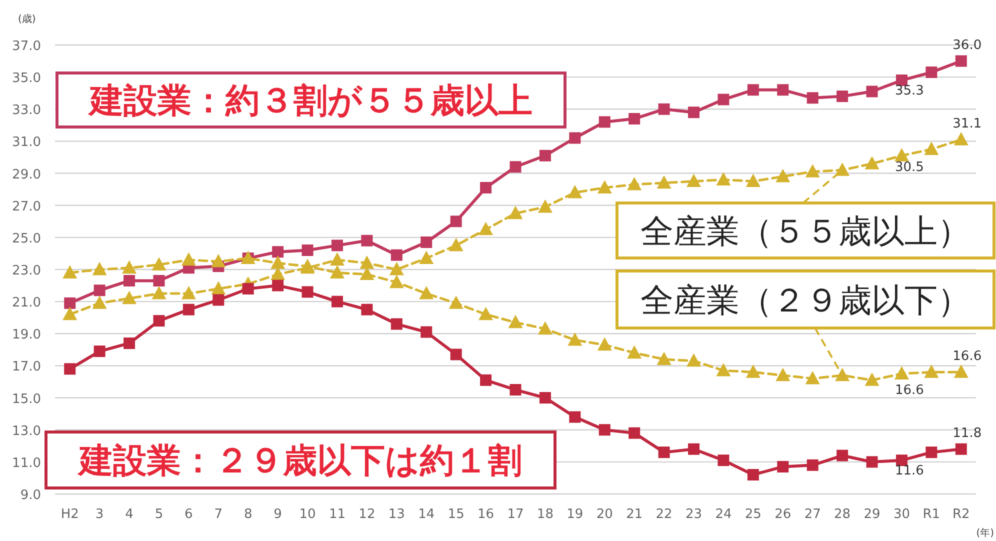 Image resolution: width=996 pixels, height=541 pixels. Describe the element at coordinates (129, 514) in the screenshot. I see `x-tick-label: 4` at that location.